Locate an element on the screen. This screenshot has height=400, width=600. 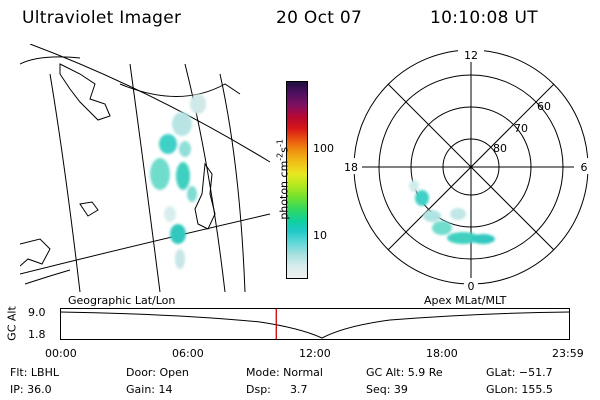
aurora-emission-geographic is located at coordinates (178, 181).